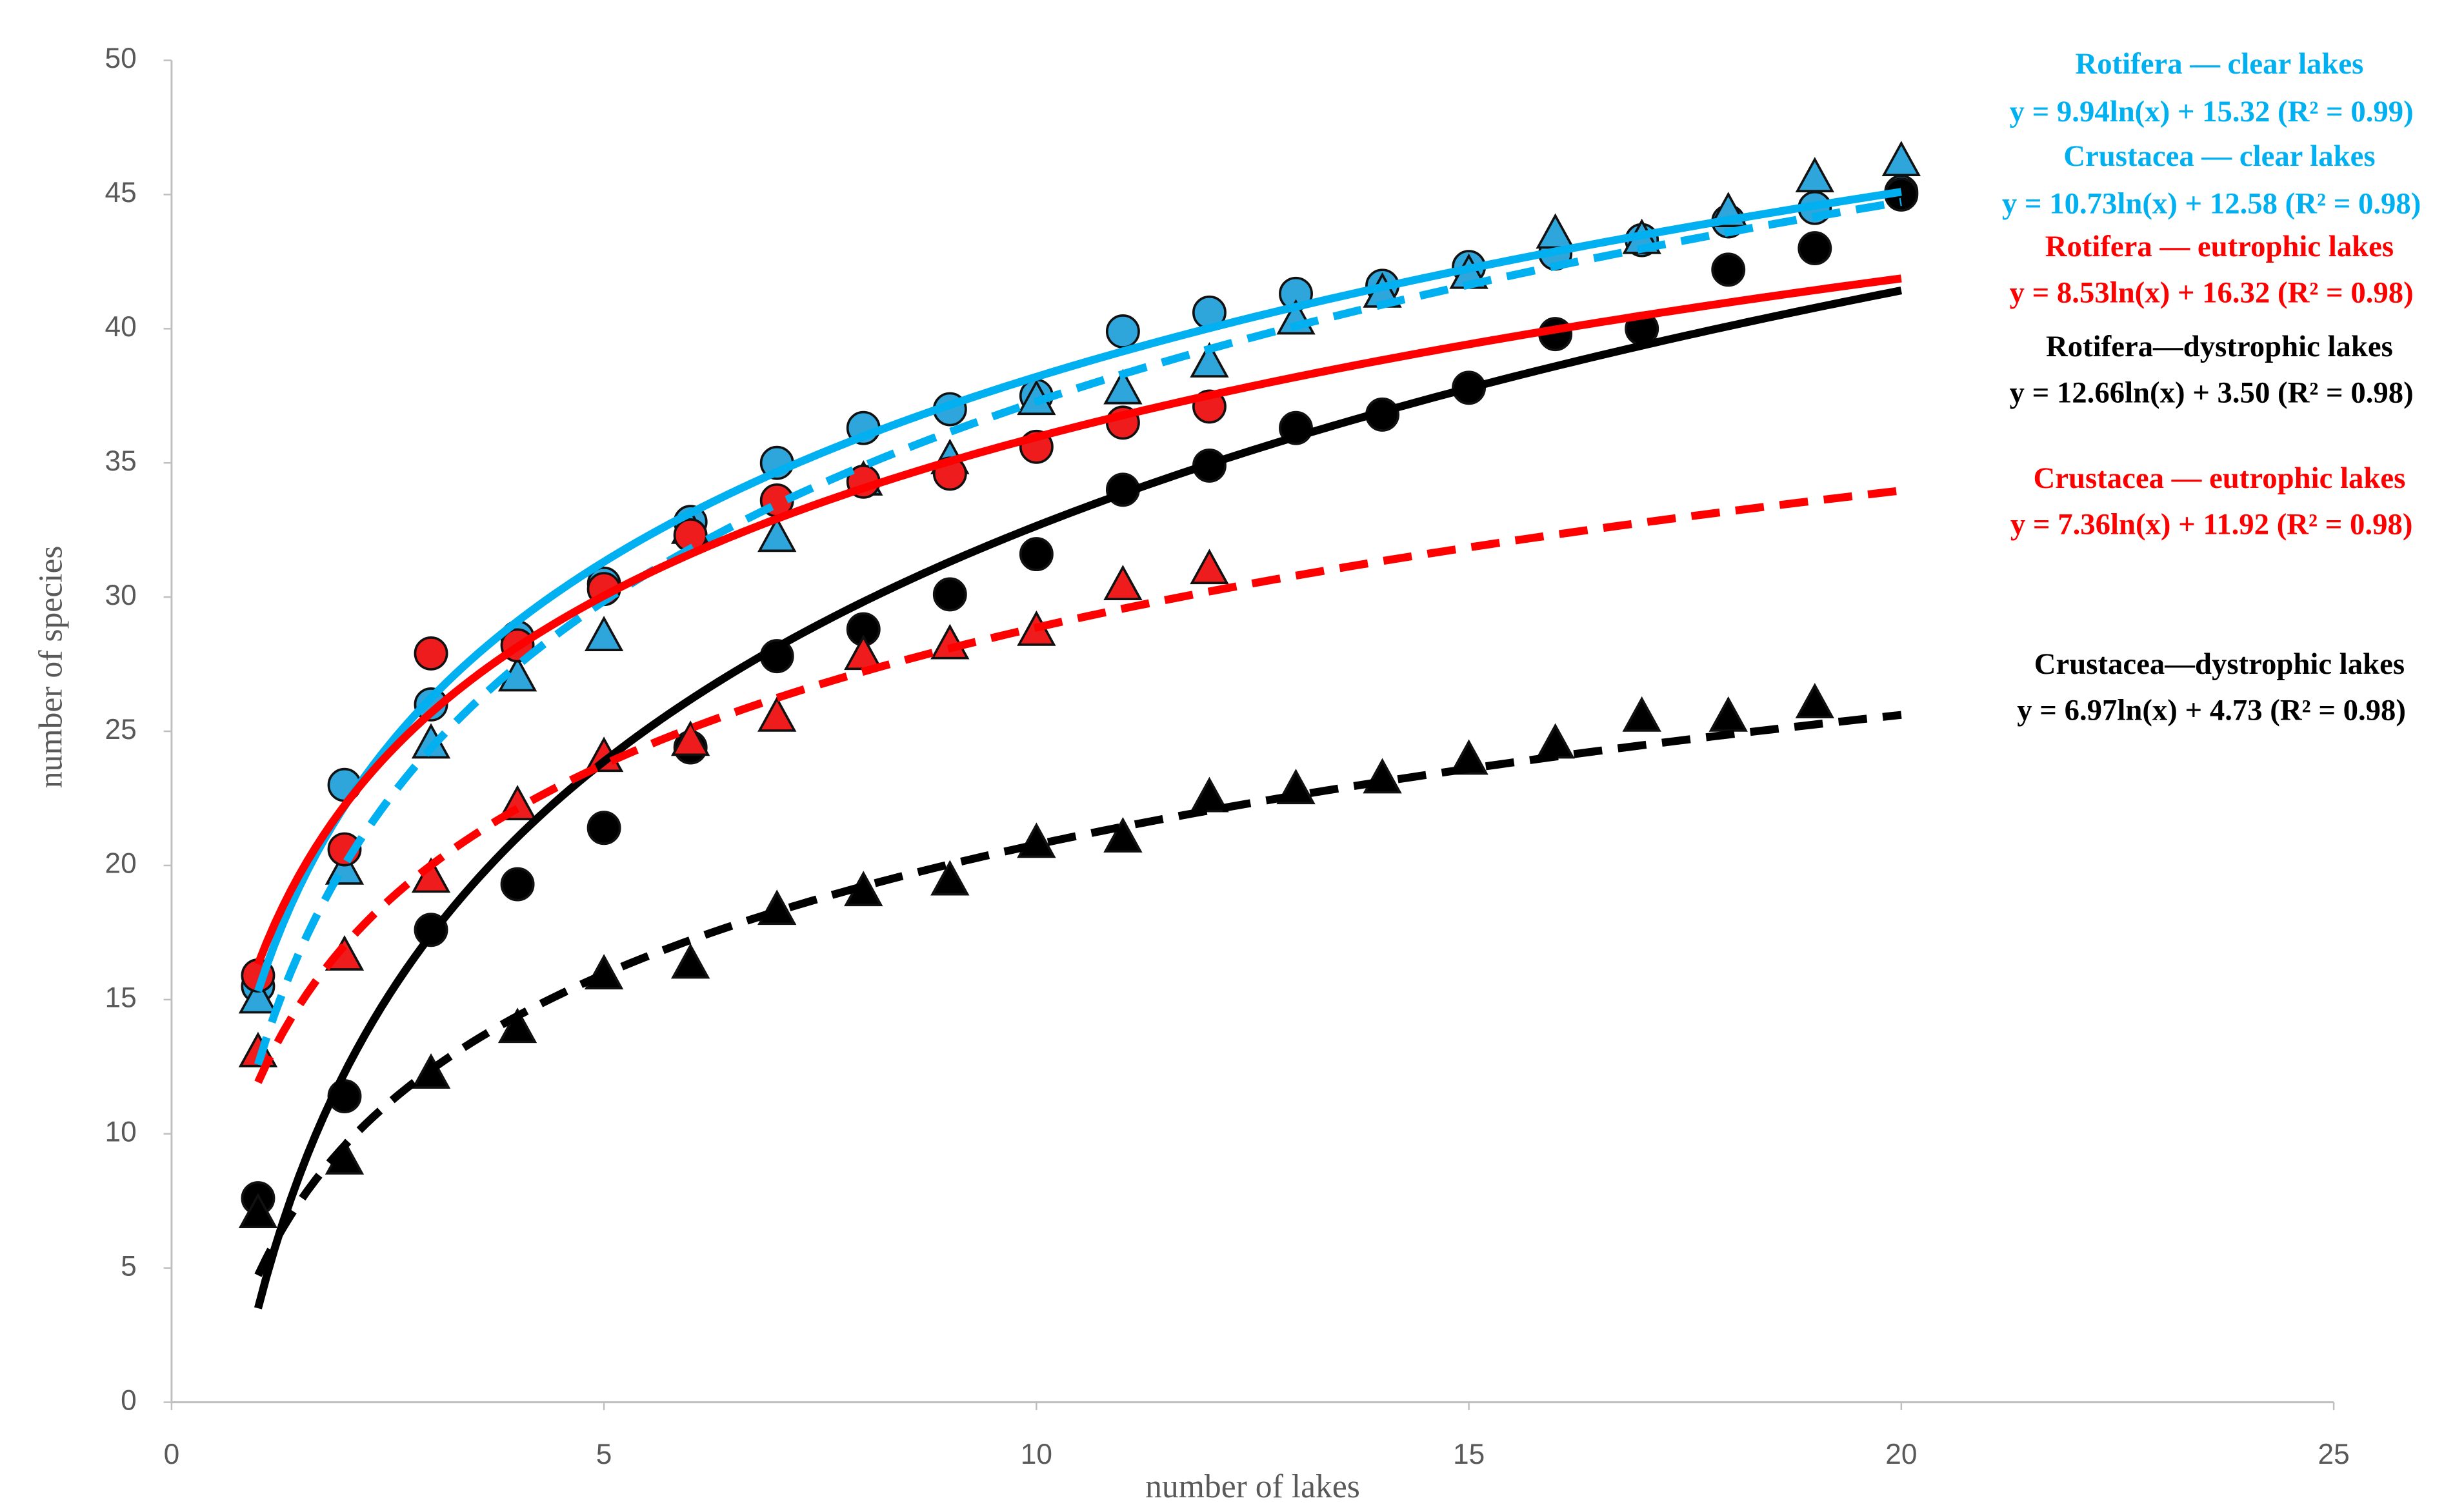 This screenshot has height=1507, width=2464. Describe the element at coordinates (121, 864) in the screenshot. I see `y-tick-label: 20` at that location.